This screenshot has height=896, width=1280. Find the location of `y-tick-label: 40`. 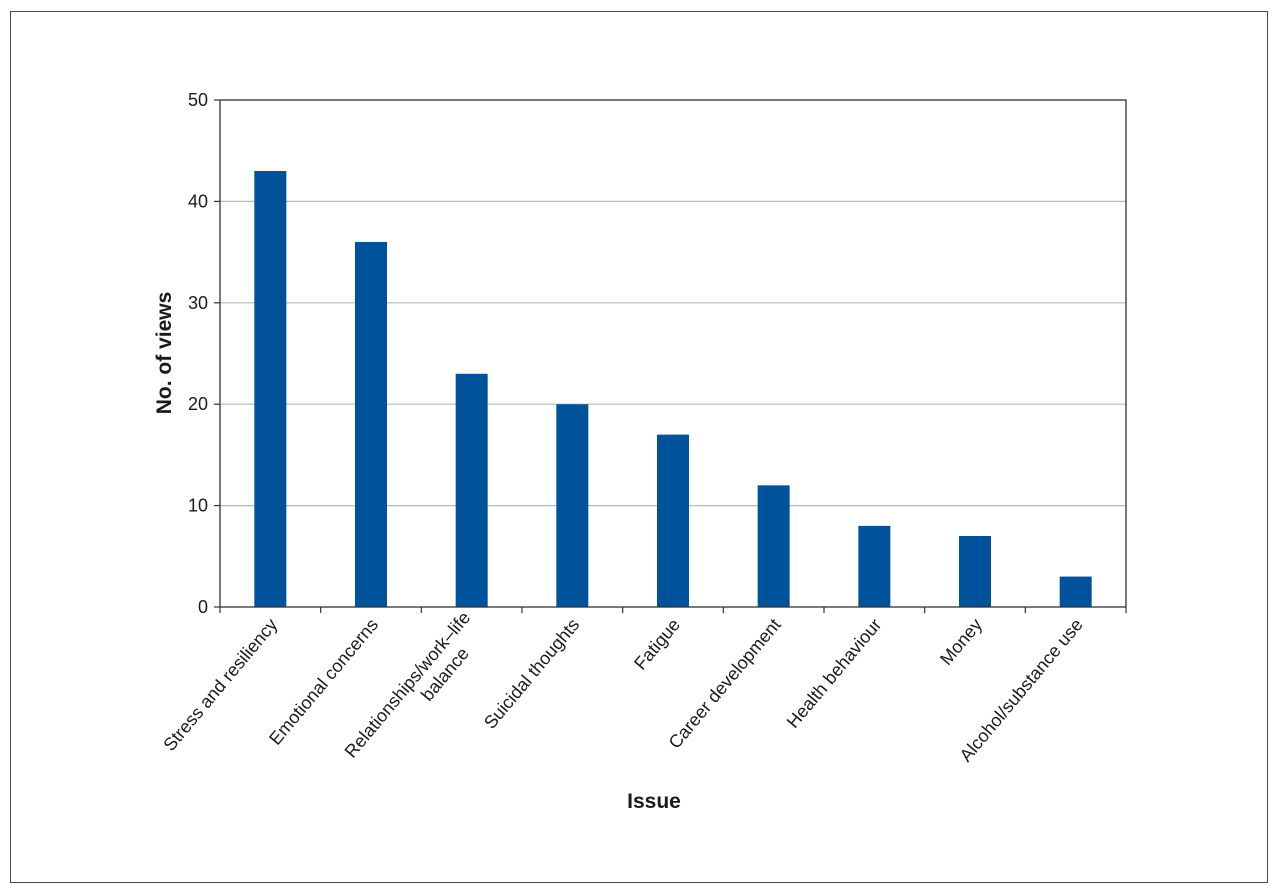

y-tick-label: 40 is located at coordinates (198, 201).